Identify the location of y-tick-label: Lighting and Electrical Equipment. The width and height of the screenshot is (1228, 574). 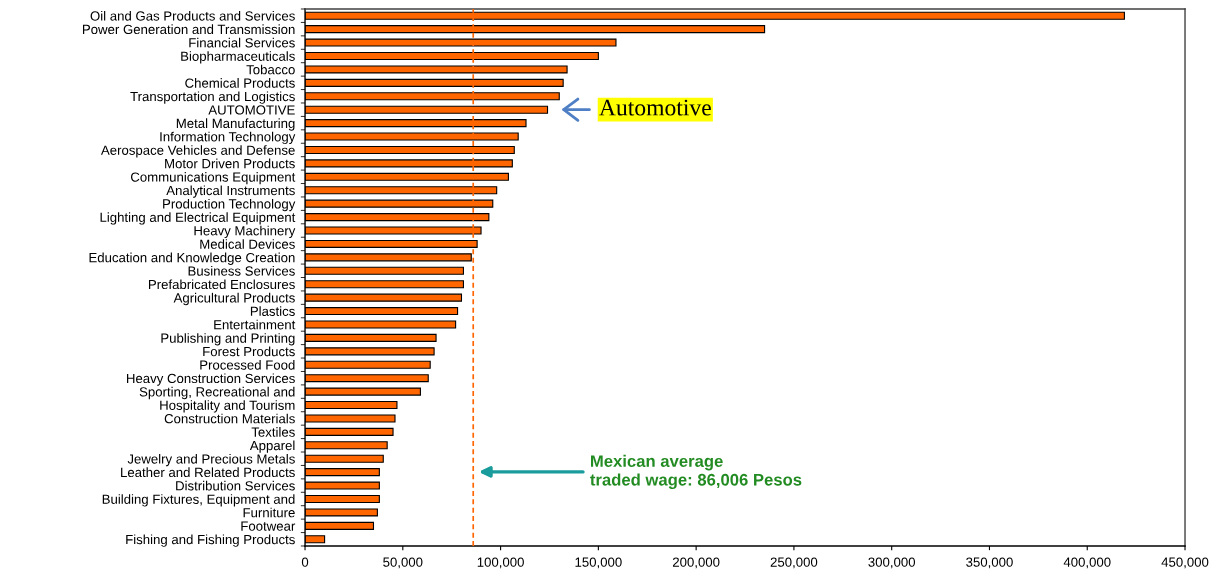
(198, 218).